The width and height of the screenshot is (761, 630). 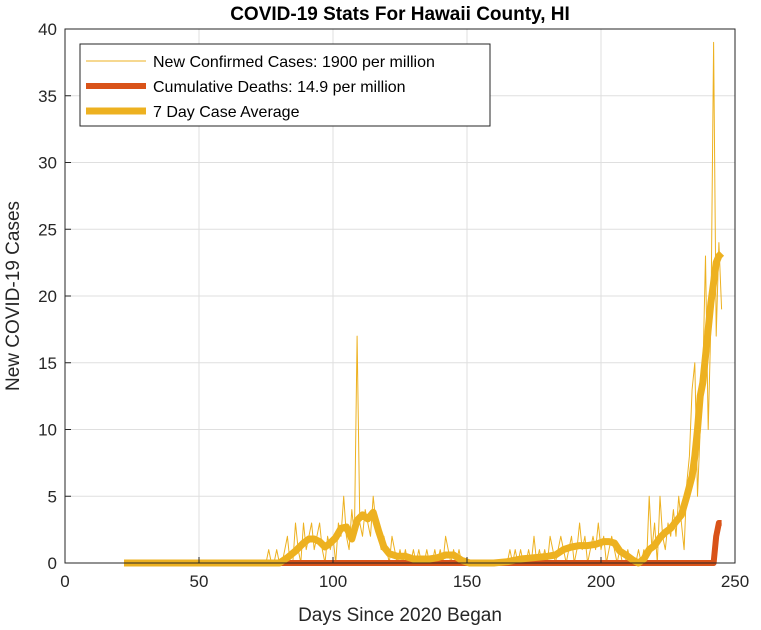 What do you see at coordinates (47, 296) in the screenshot?
I see `y-tick-label: 20` at bounding box center [47, 296].